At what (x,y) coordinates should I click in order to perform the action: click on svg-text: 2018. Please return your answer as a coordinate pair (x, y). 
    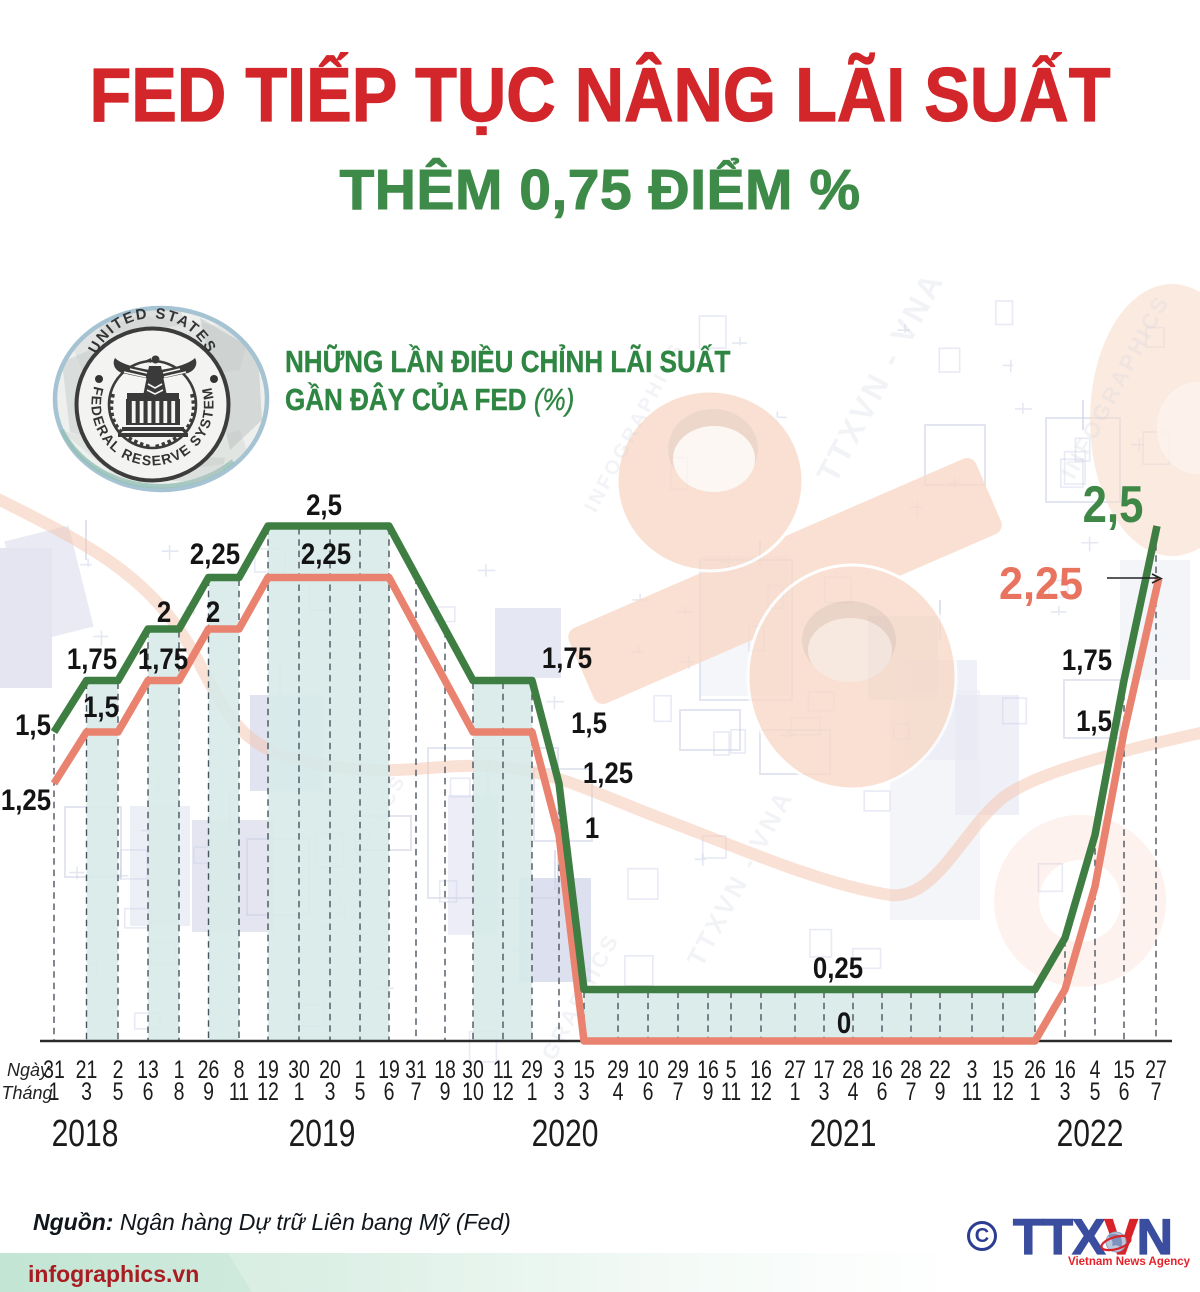
    Looking at the image, I should click on (85, 1134).